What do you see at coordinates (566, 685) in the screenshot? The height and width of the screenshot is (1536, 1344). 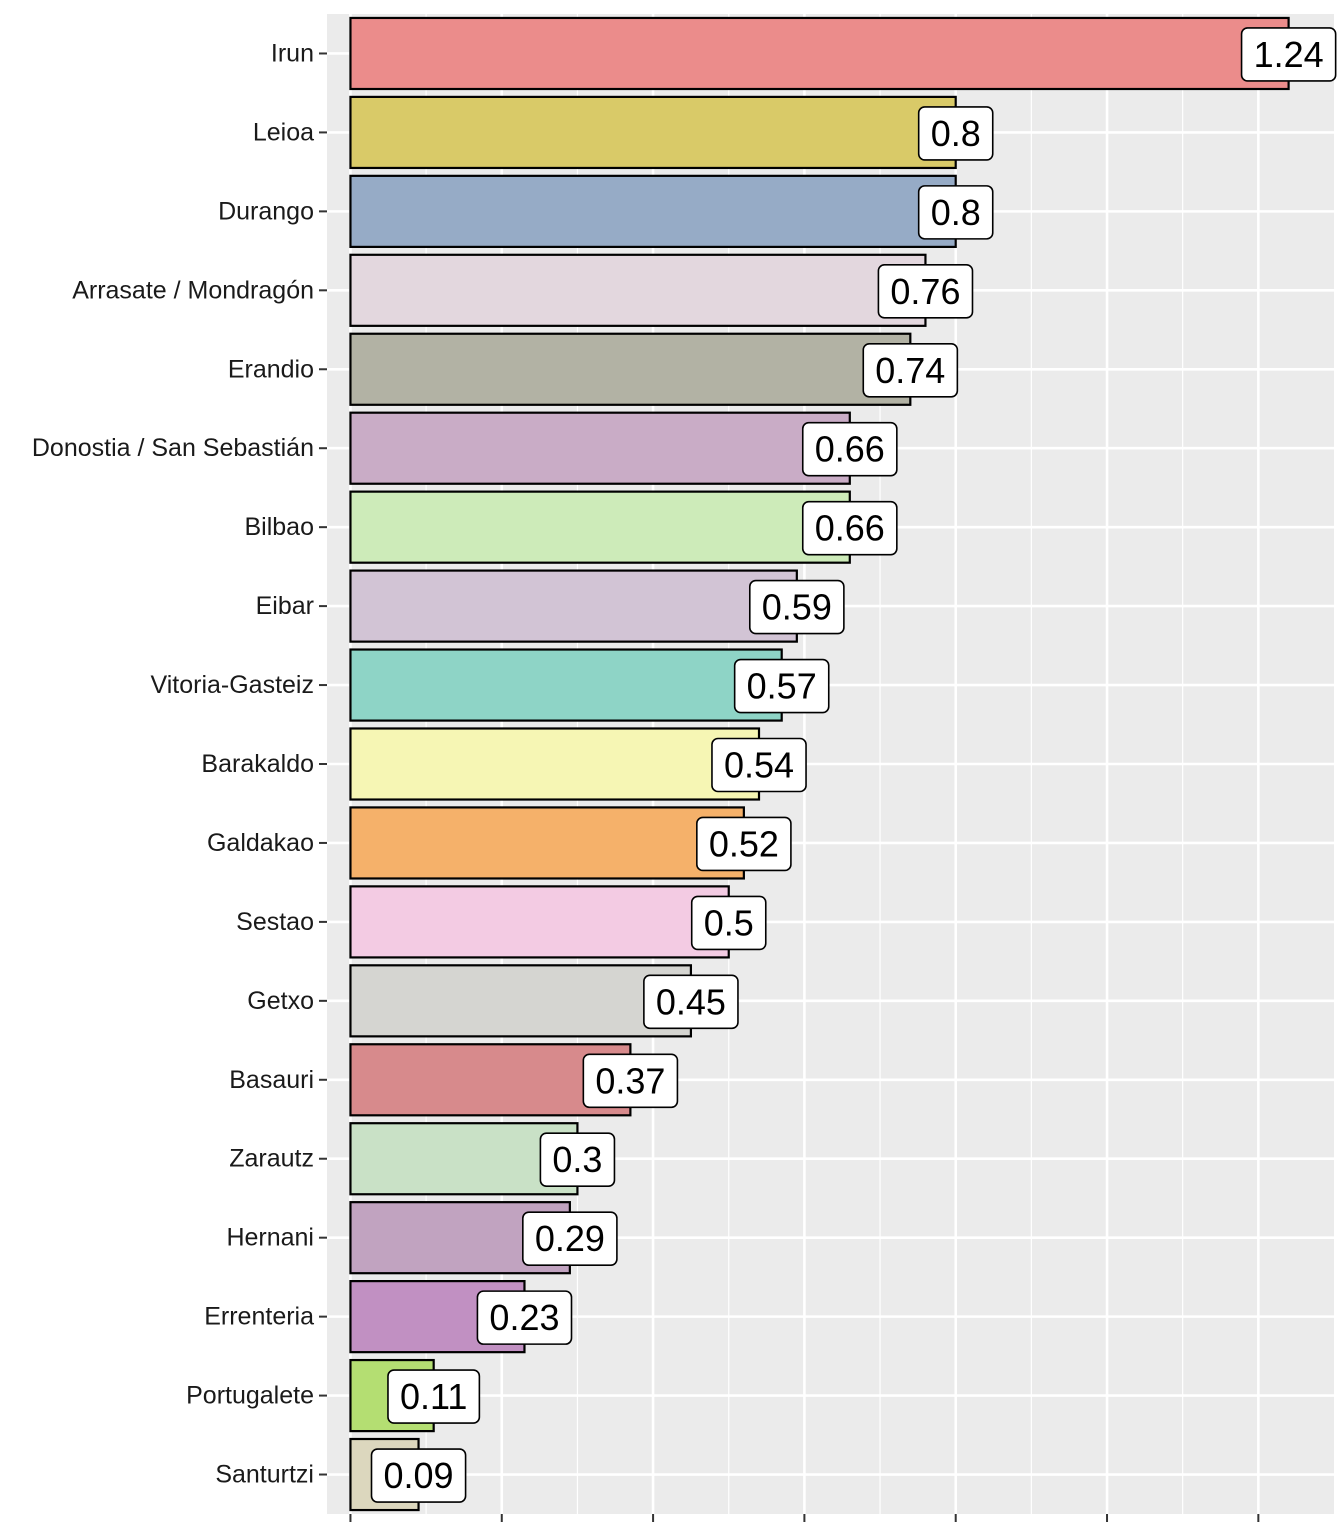 I see `bar-vitoria-gasteiz` at bounding box center [566, 685].